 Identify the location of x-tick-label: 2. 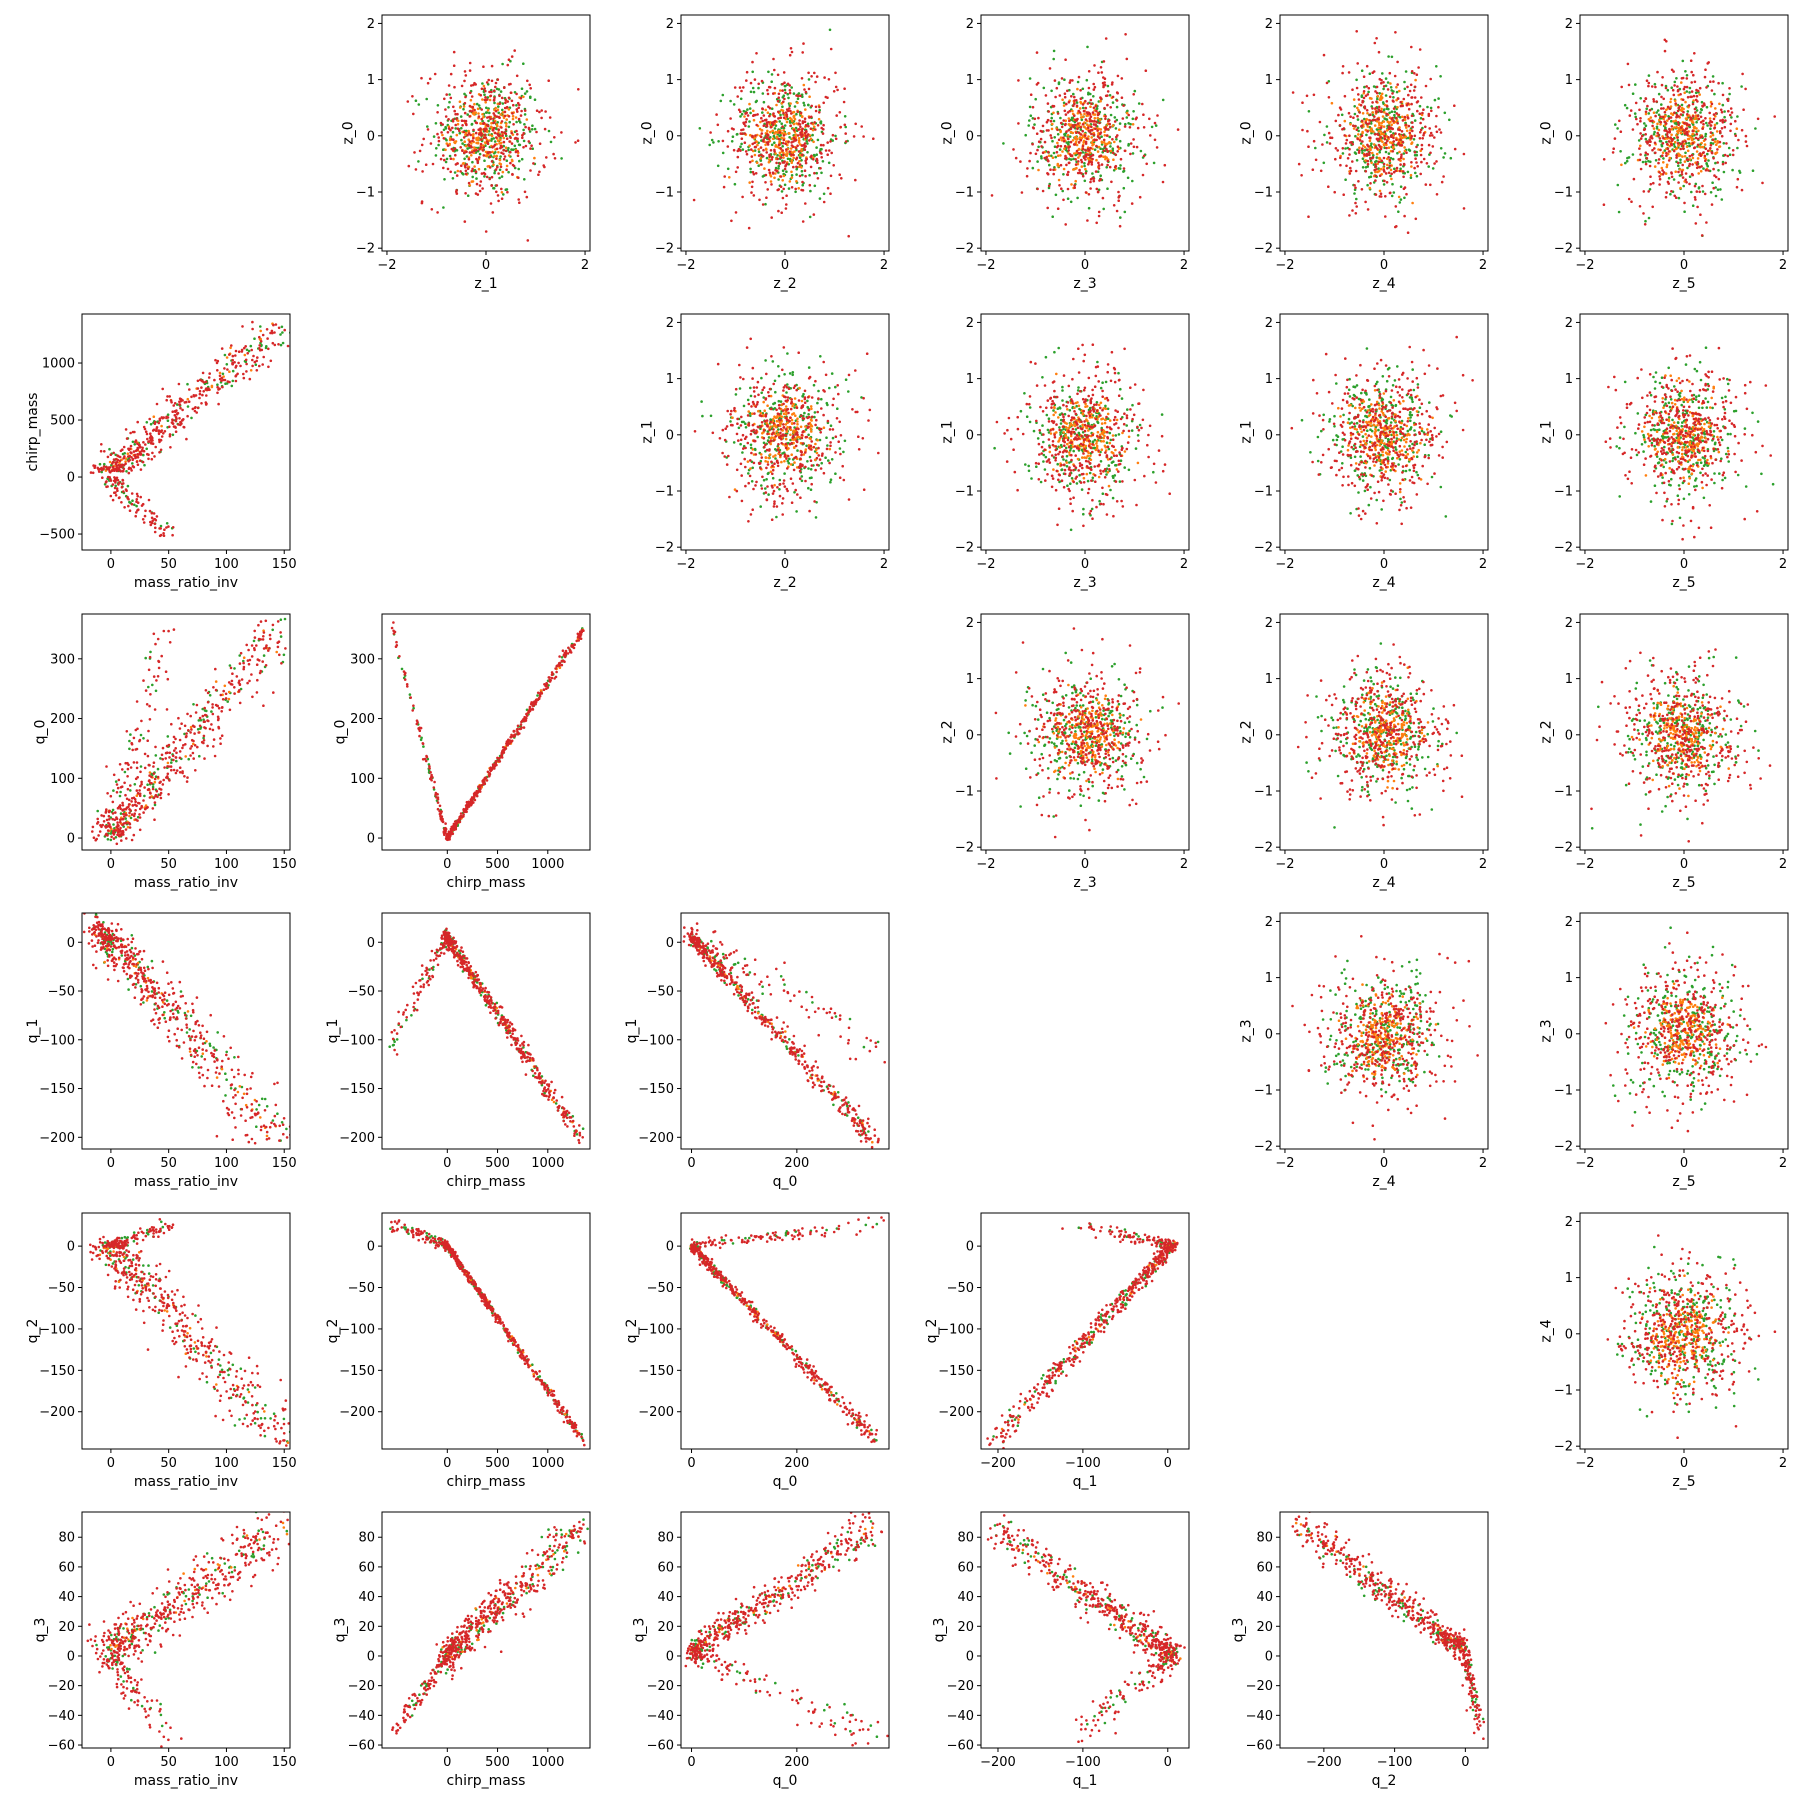
(884, 265).